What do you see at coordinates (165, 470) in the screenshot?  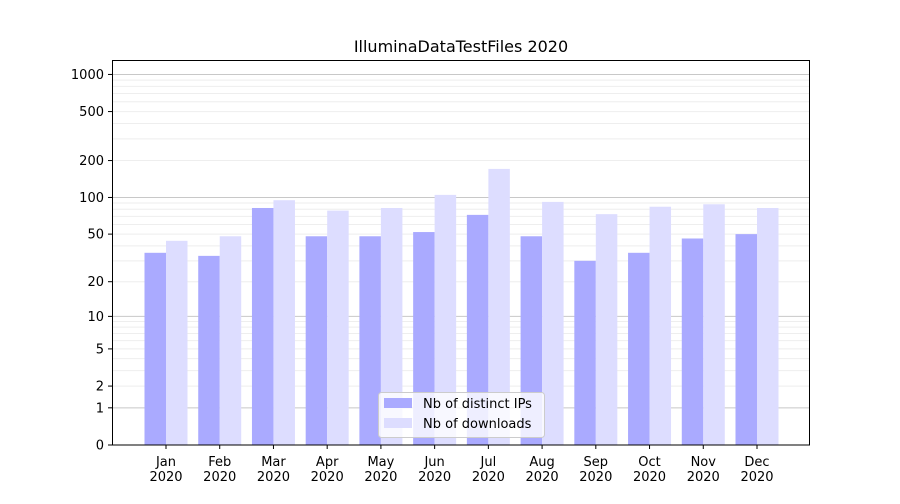 I see `x-tick-label: Jan 2020` at bounding box center [165, 470].